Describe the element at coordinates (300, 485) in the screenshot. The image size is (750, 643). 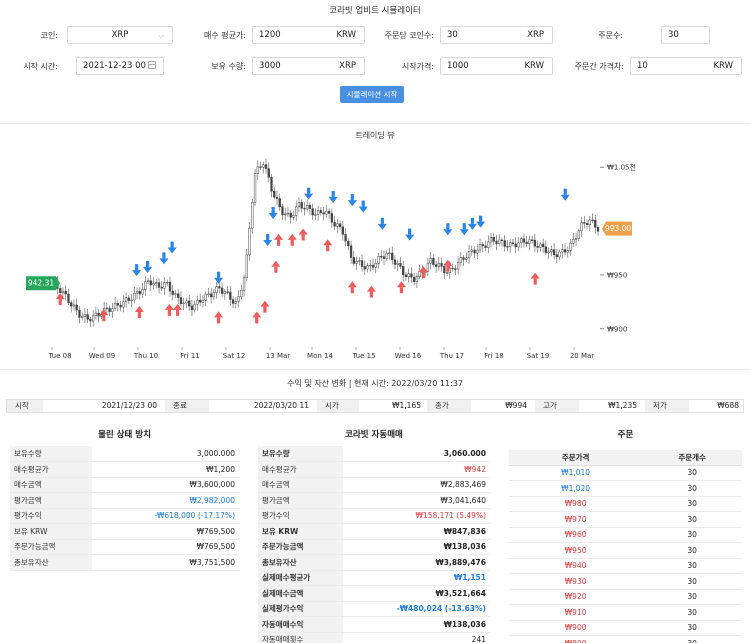
I see `row-key: 매수금액` at that location.